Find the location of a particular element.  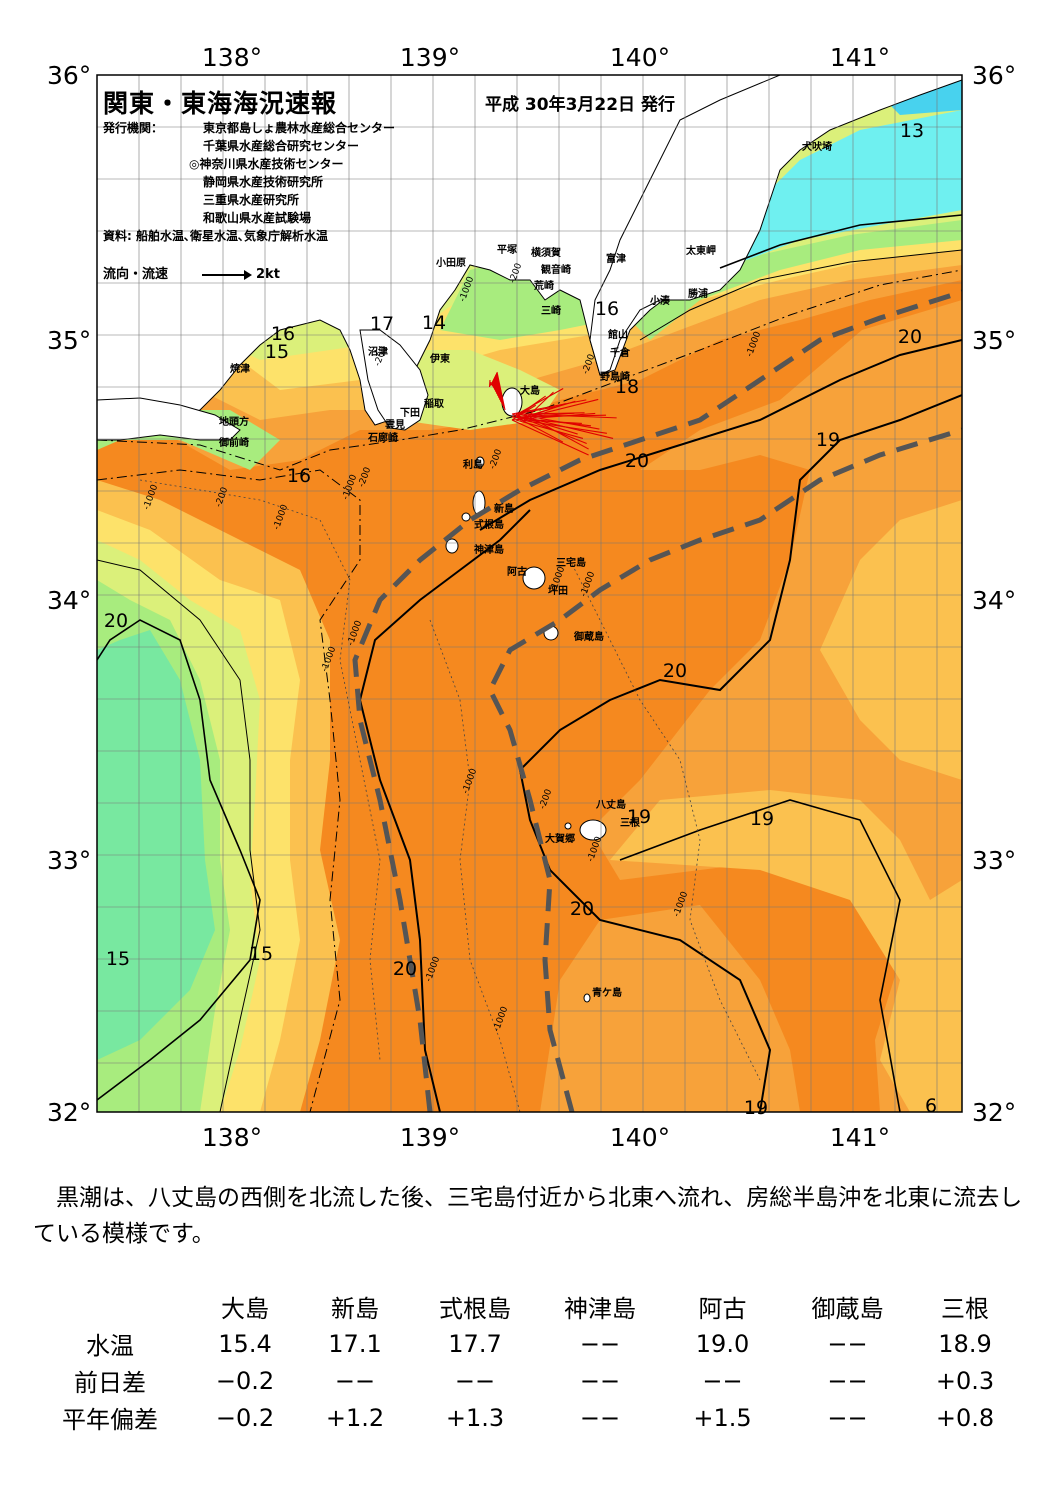

depth-line-1000-east is located at coordinates (665, 820).